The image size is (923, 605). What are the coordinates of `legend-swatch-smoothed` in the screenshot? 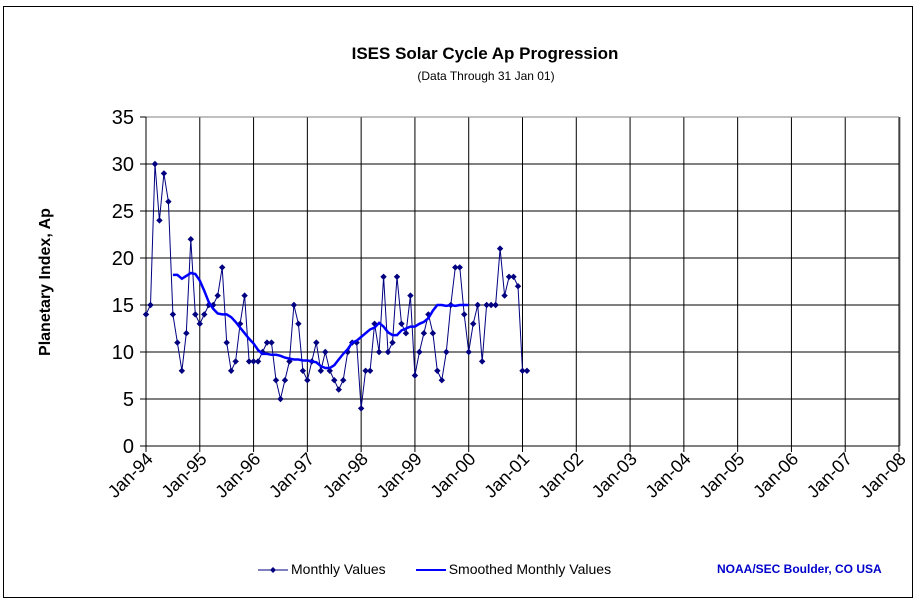 It's located at (430, 569).